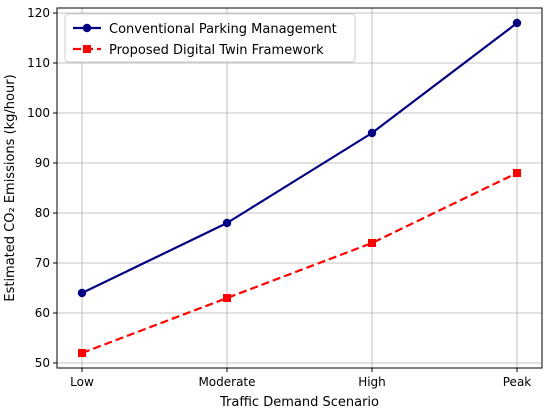  What do you see at coordinates (42, 313) in the screenshot?
I see `y-tick-label: 60` at bounding box center [42, 313].